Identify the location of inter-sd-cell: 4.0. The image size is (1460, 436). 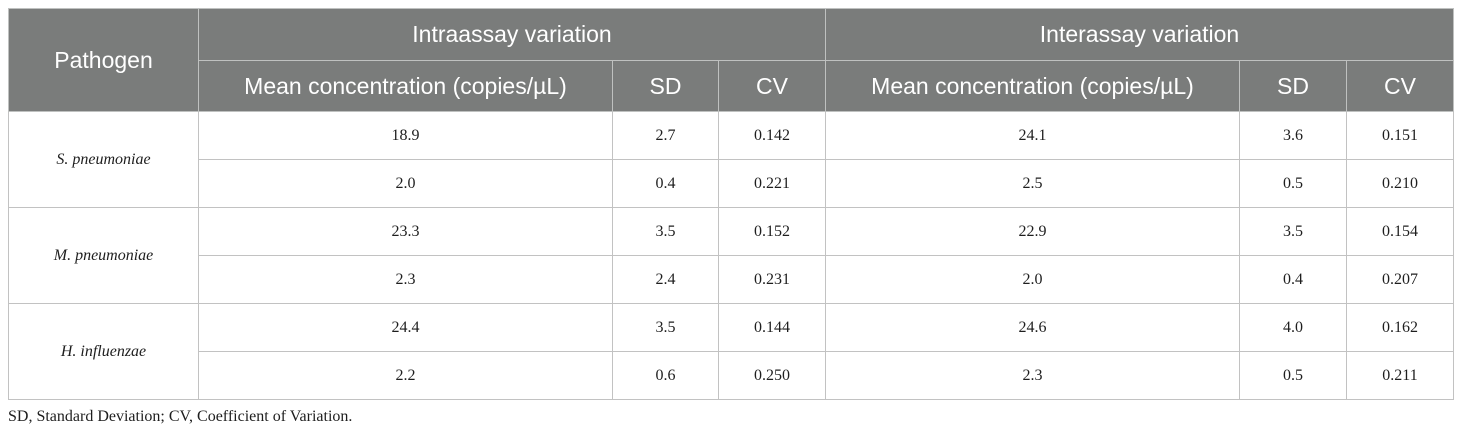
(1293, 327).